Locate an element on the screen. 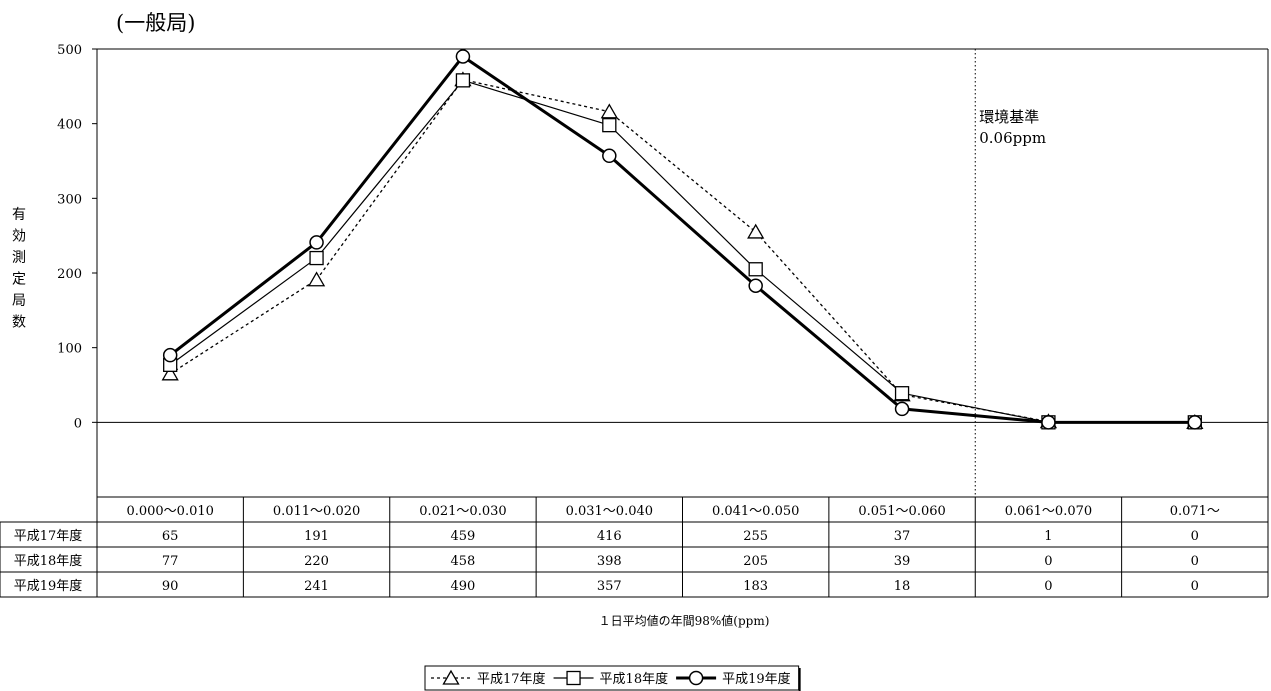 The image size is (1271, 691). y-axis-label-char: 測 is located at coordinates (19, 258).